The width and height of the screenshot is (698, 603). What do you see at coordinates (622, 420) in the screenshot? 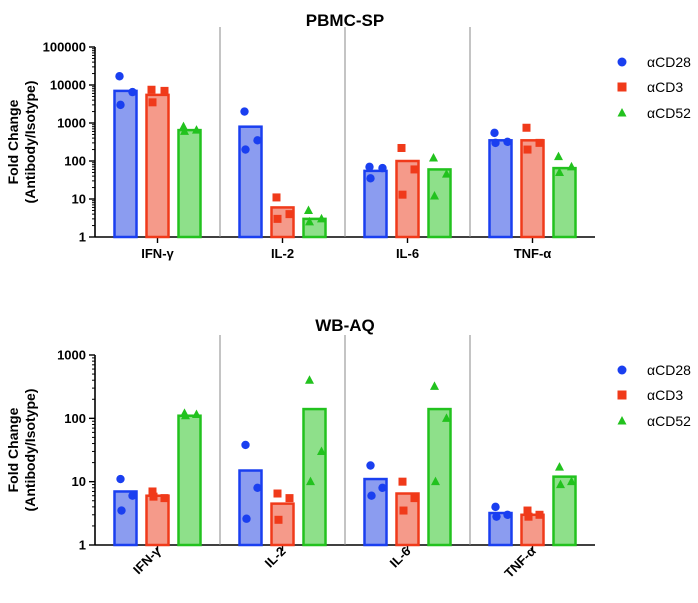
I see `legend-marker-cd52` at bounding box center [622, 420].